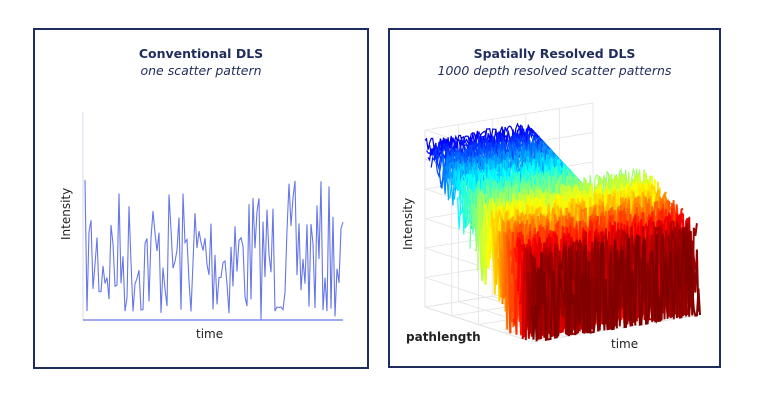 The width and height of the screenshot is (768, 408). Describe the element at coordinates (201, 53) in the screenshot. I see `panel-title: Conventional DLS` at that location.